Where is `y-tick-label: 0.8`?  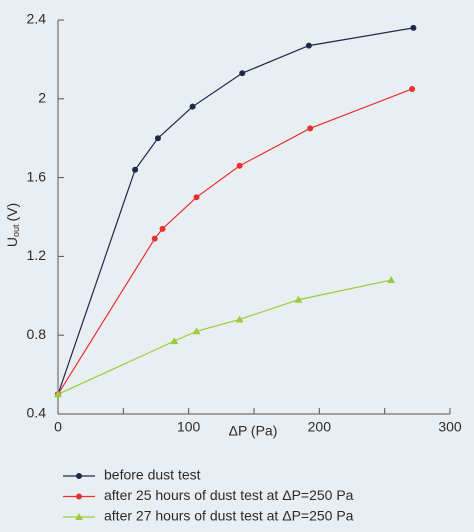
y-tick-label: 0.8 is located at coordinates (37, 334).